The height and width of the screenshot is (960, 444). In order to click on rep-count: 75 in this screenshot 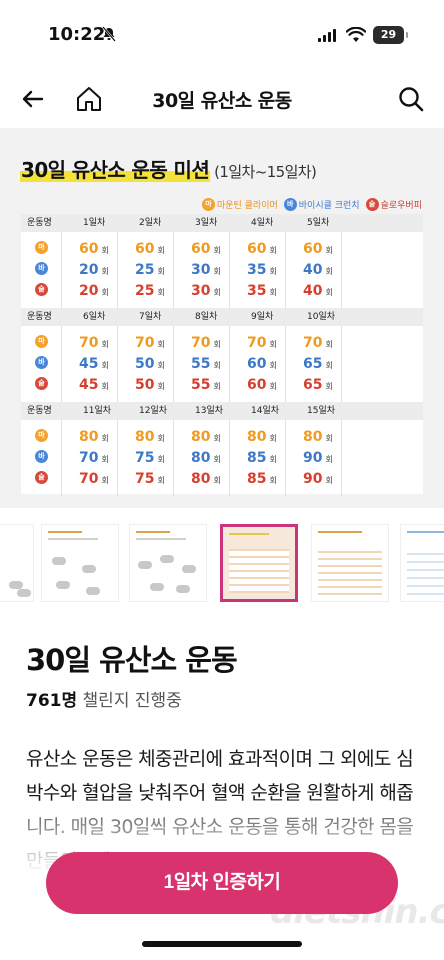, I will do `click(145, 479)`.